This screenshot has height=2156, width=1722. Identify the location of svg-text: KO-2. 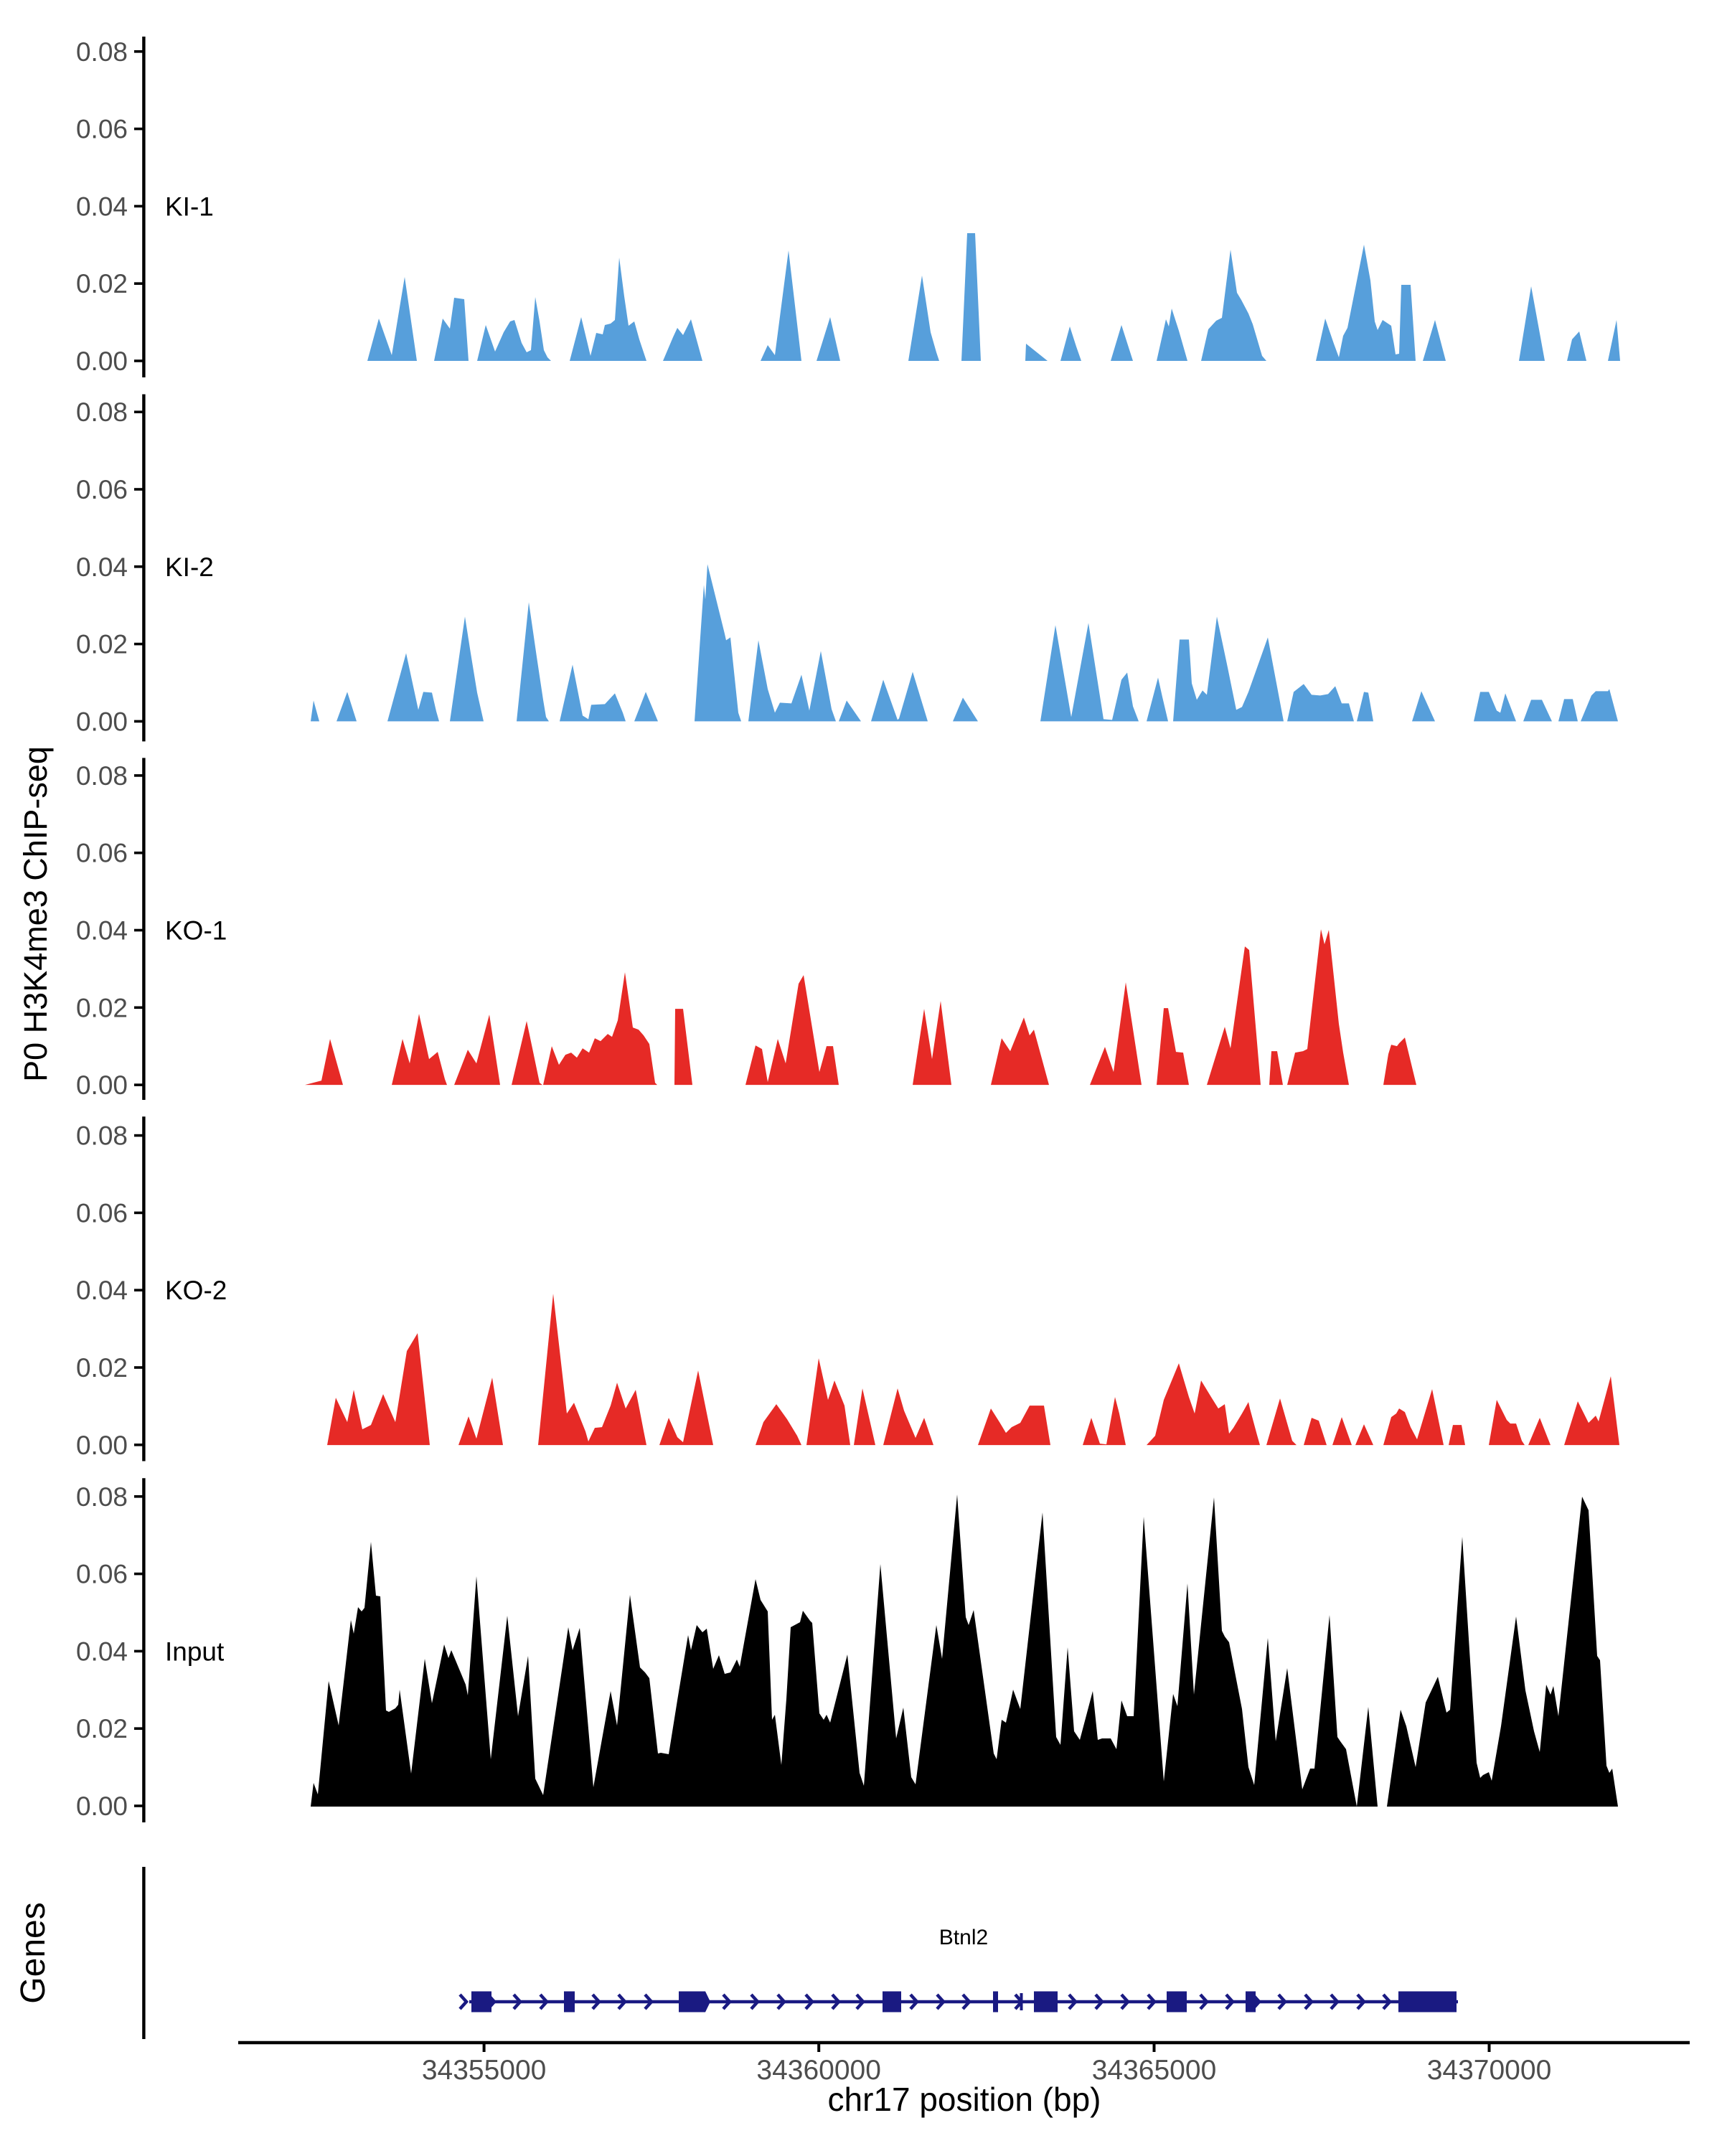
(196, 1291).